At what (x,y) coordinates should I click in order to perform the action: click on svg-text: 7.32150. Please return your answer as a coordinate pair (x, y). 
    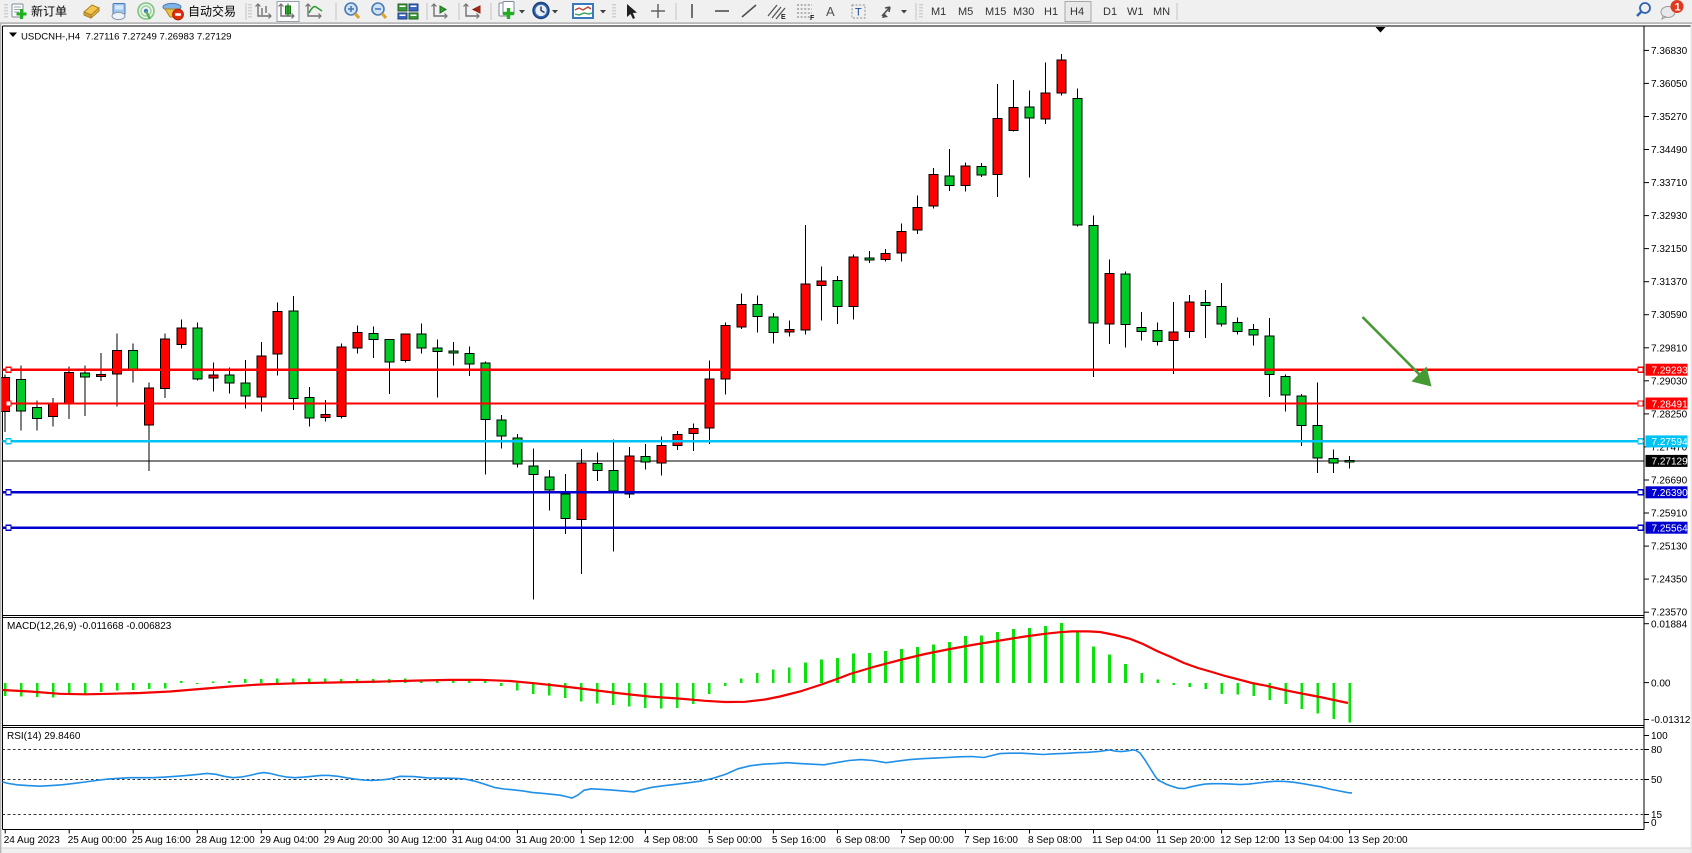
    Looking at the image, I should click on (1669, 249).